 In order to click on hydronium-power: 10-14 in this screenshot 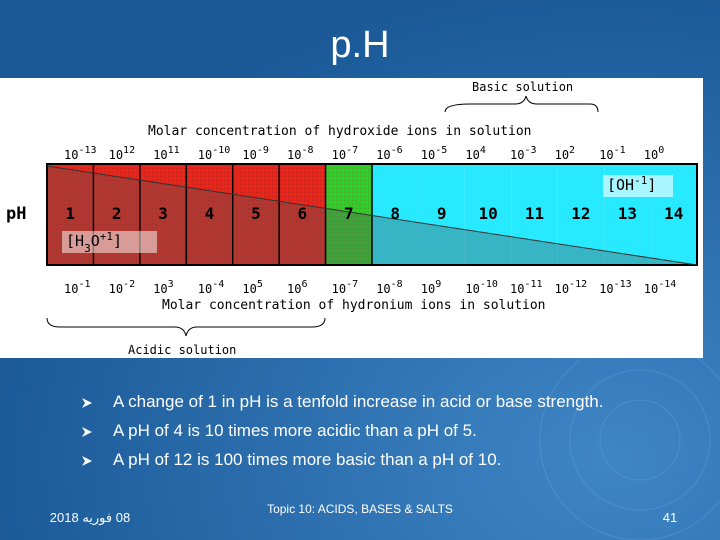, I will do `click(660, 287)`.